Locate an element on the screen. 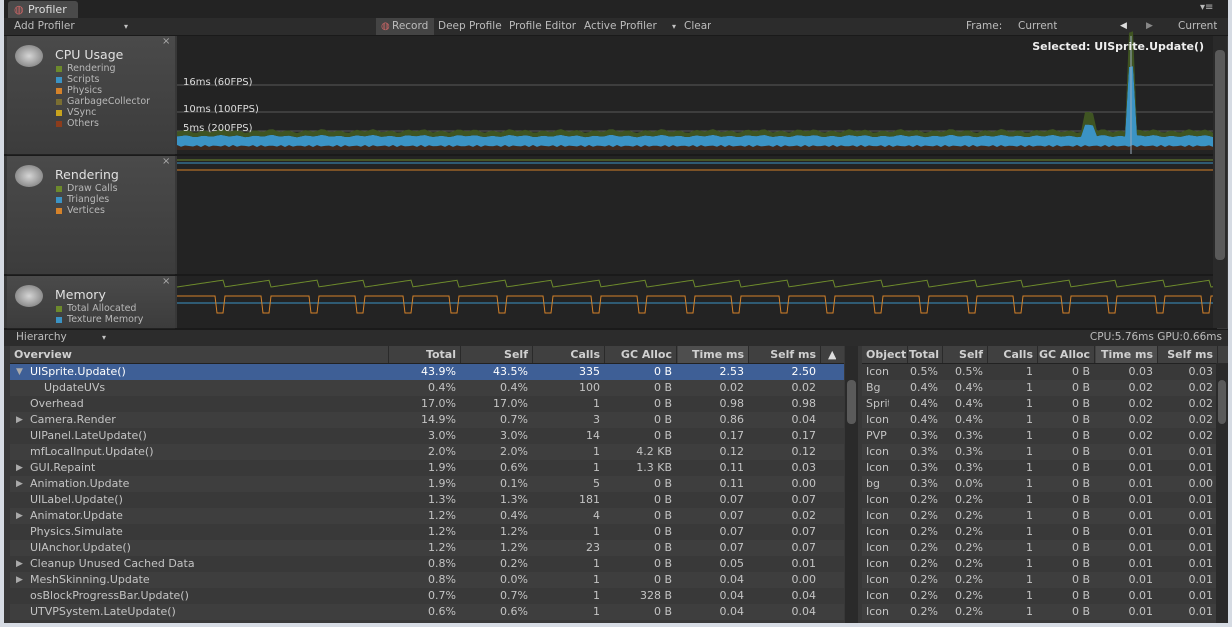 The width and height of the screenshot is (1232, 627). toolbar-deep-profile: Deep Profile is located at coordinates (470, 26).